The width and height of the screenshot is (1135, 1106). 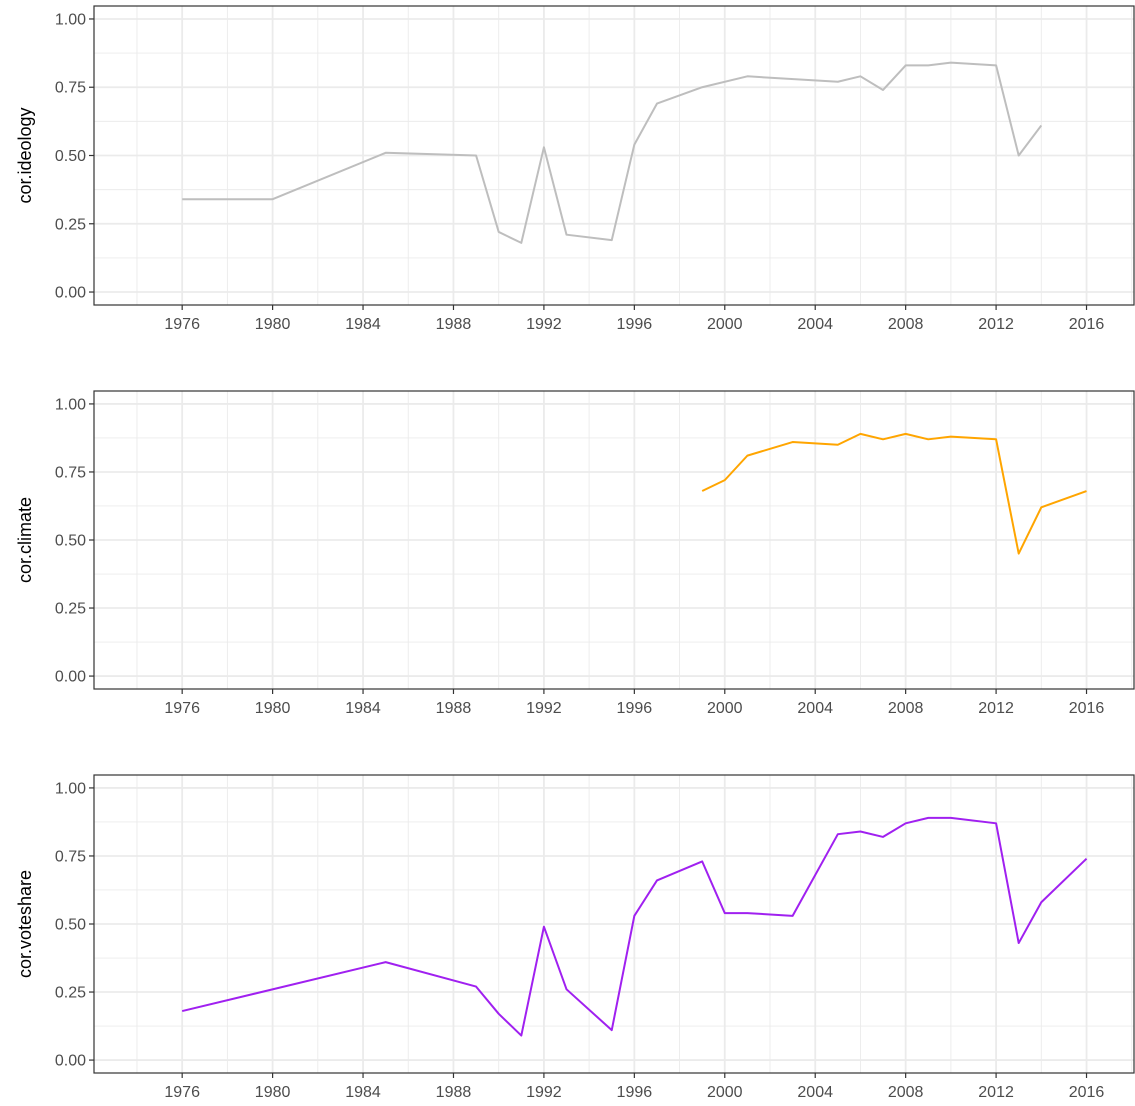 What do you see at coordinates (894, 493) in the screenshot?
I see `series-line-cor.climate` at bounding box center [894, 493].